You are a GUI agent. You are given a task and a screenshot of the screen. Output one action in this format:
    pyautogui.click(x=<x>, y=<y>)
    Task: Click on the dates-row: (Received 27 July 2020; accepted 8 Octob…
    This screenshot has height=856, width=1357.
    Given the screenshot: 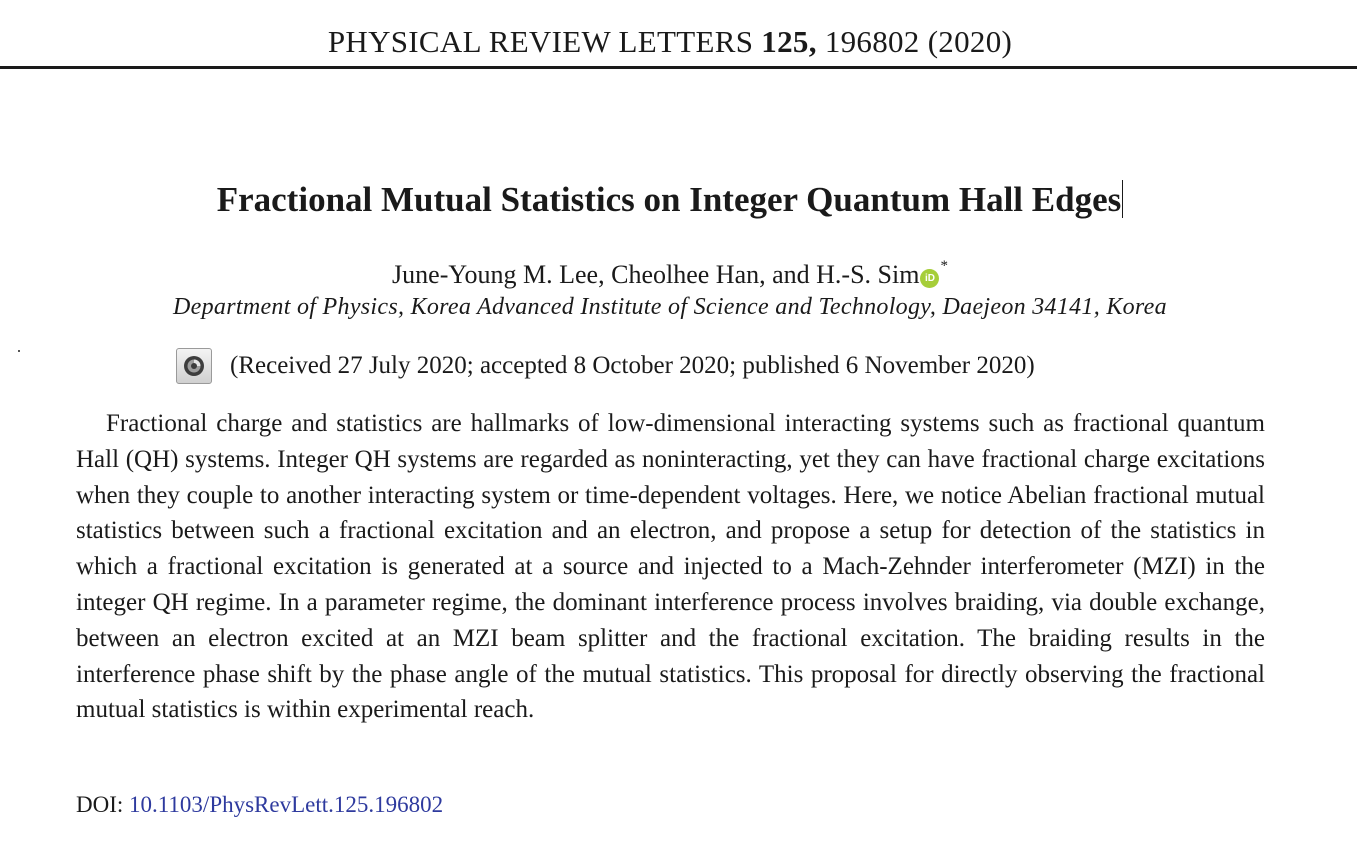 What is the action you would take?
    pyautogui.click(x=605, y=366)
    